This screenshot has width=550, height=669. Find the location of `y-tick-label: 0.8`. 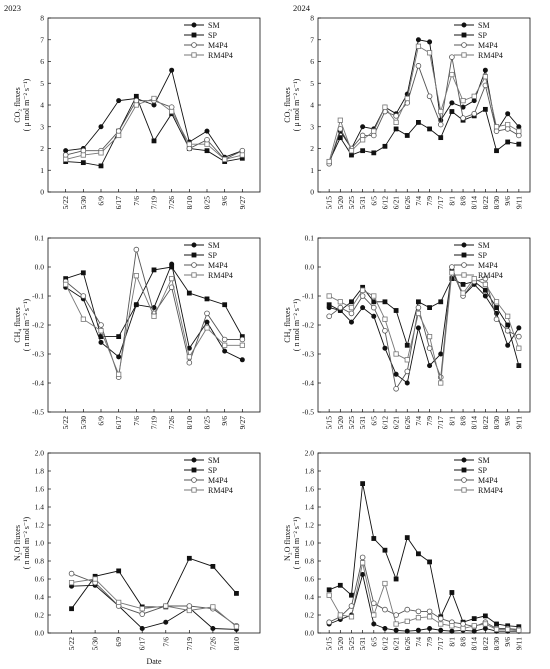

y-tick-label: 0.8 is located at coordinates (40, 561).